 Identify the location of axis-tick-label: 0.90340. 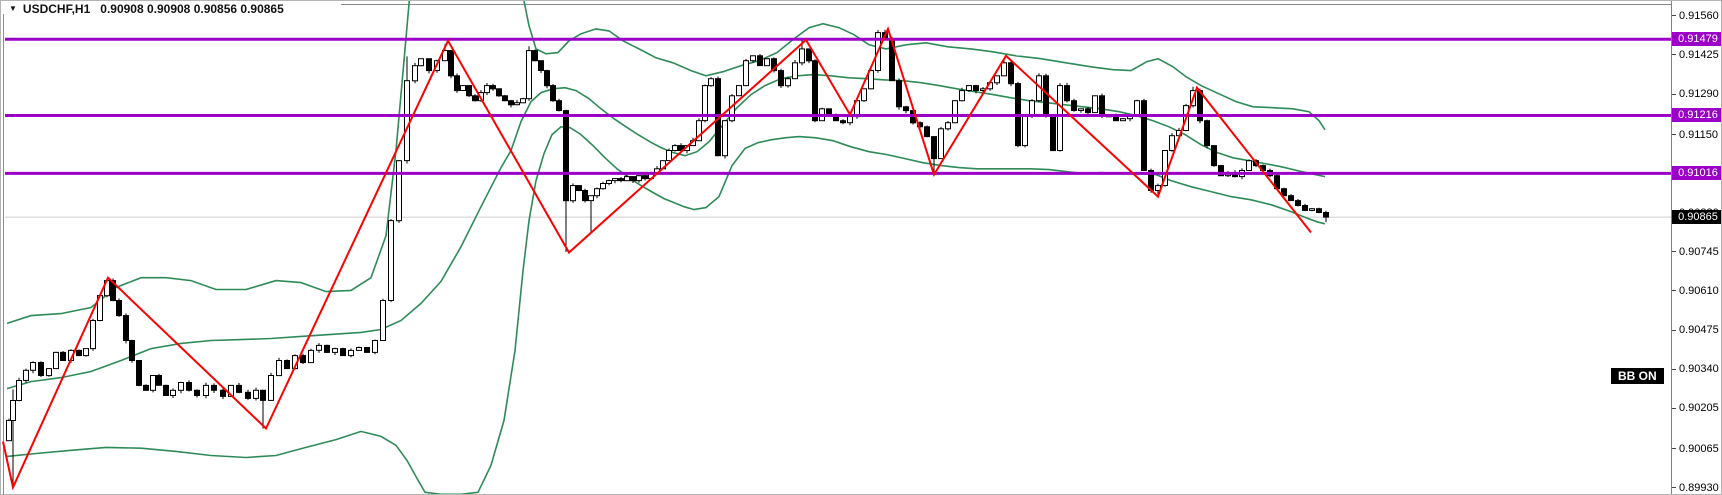
(1699, 369).